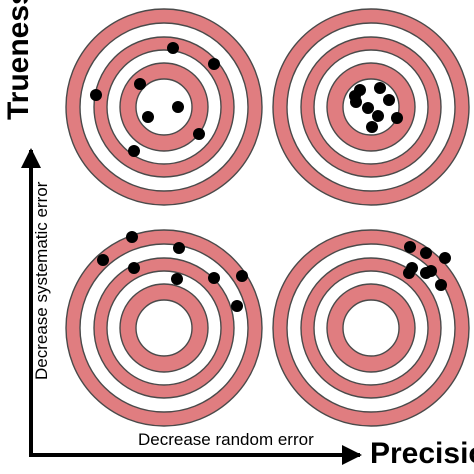  I want to click on y-axis-caption: Decrease systematic error, so click(41, 280).